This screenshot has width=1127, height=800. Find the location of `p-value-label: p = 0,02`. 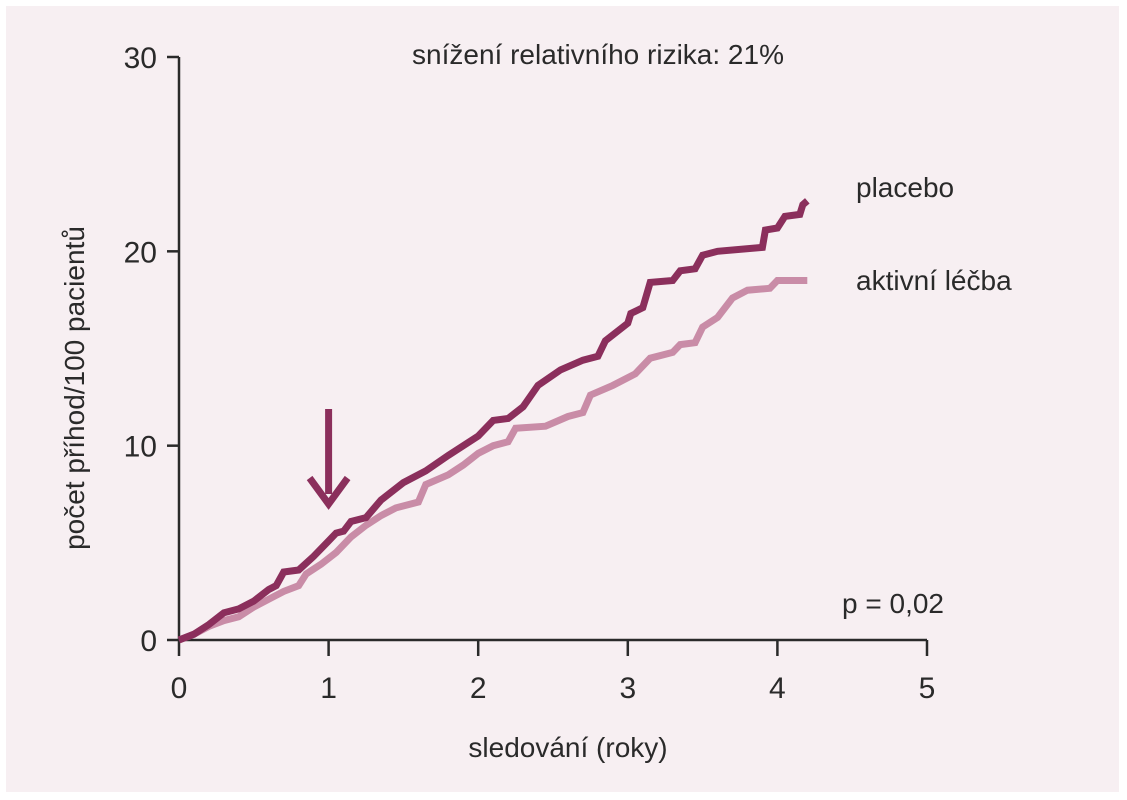

p-value-label: p = 0,02 is located at coordinates (893, 603).